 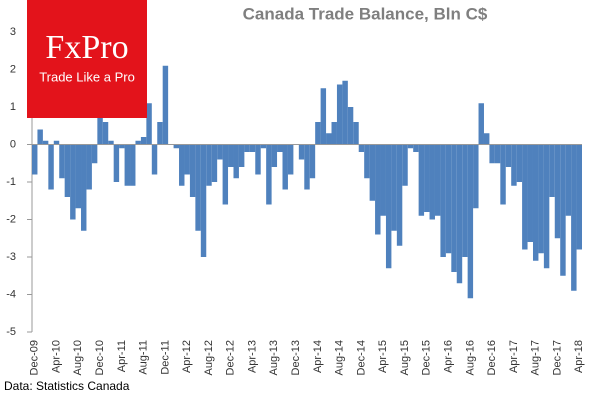 What do you see at coordinates (11, 182) in the screenshot?
I see `y-tick-label: -1` at bounding box center [11, 182].